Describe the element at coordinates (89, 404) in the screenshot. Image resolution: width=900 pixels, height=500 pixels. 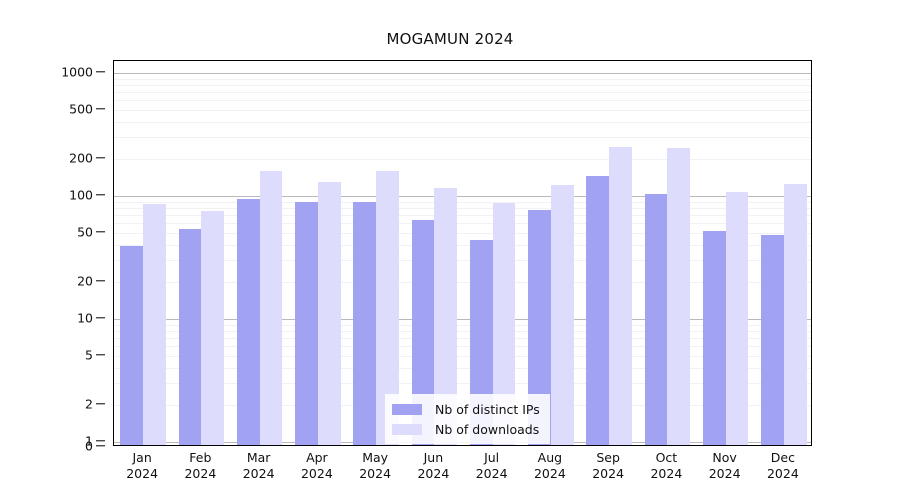
I see `y-axis-tick-label: 2` at that location.